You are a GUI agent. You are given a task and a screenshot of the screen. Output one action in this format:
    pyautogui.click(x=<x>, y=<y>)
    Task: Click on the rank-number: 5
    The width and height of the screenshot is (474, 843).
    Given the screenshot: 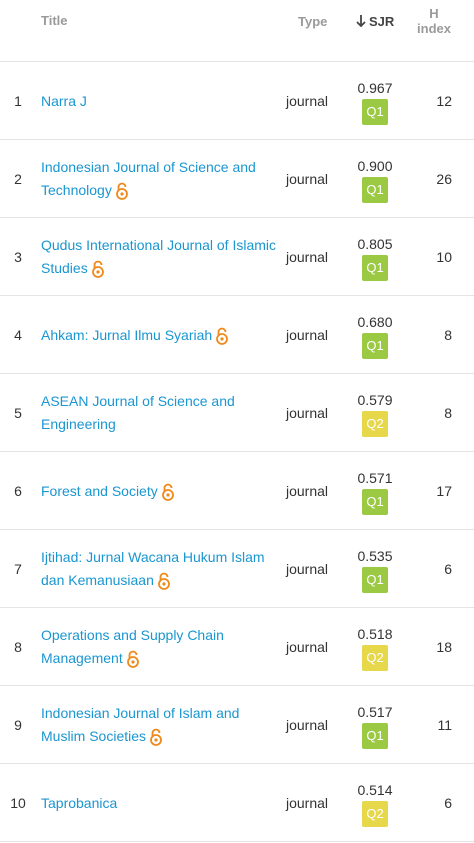 What is the action you would take?
    pyautogui.click(x=18, y=413)
    